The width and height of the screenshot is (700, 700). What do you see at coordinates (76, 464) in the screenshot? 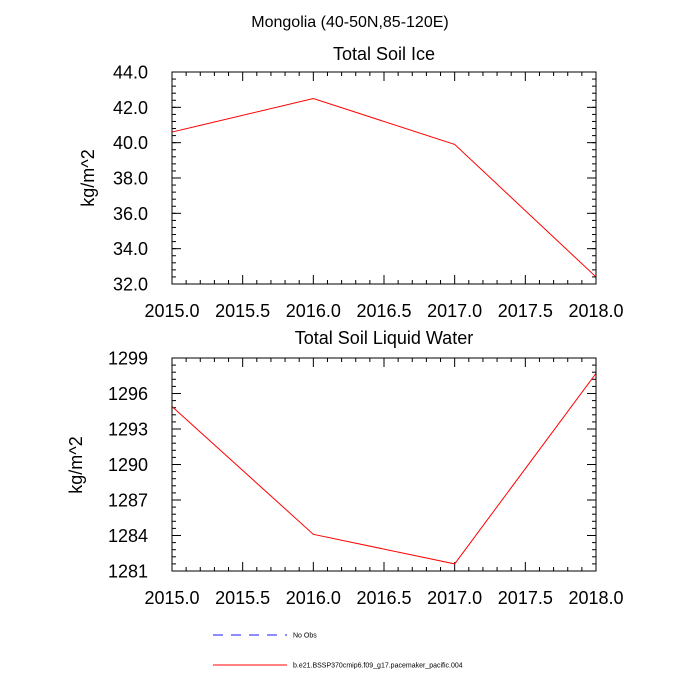
I see `y-axis-label-soil-liquid-water: kg/m^2` at bounding box center [76, 464].